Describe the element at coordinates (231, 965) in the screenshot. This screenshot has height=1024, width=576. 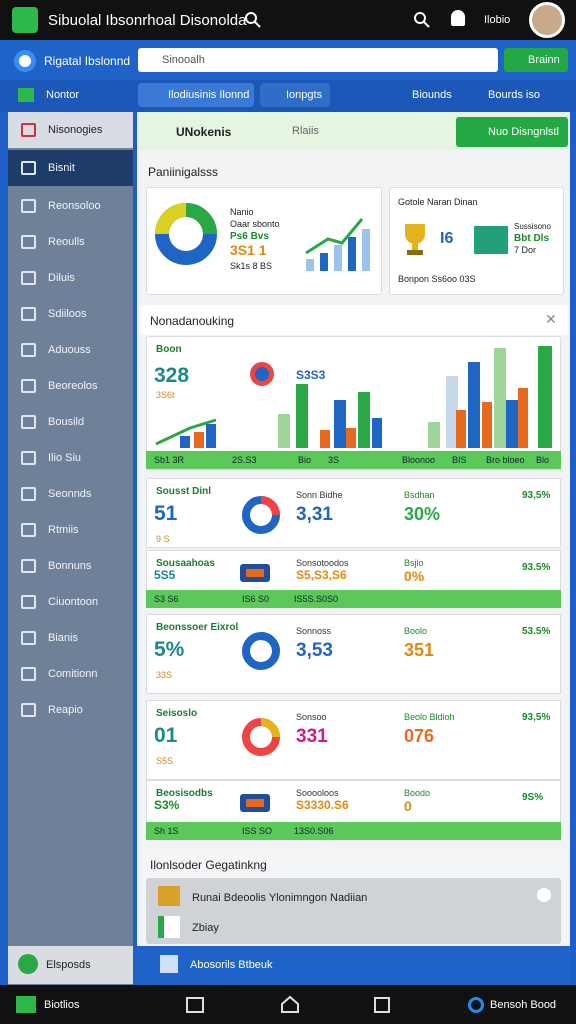
I see `main-footer-label: Abosorils Btbeuk` at that location.